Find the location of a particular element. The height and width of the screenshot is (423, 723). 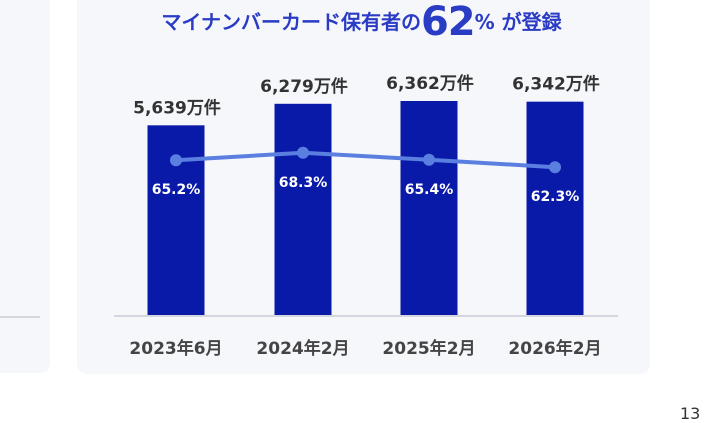

chart-title-highlight: 62 is located at coordinates (448, 22).